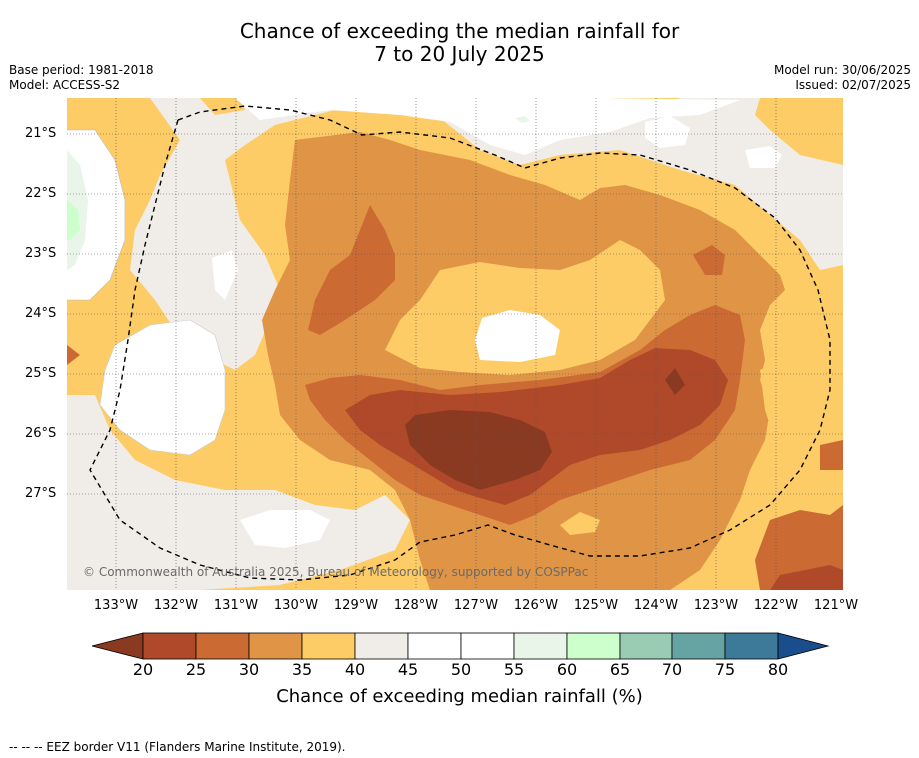  Describe the element at coordinates (567, 669) in the screenshot. I see `colorbar-tick: 60` at that location.